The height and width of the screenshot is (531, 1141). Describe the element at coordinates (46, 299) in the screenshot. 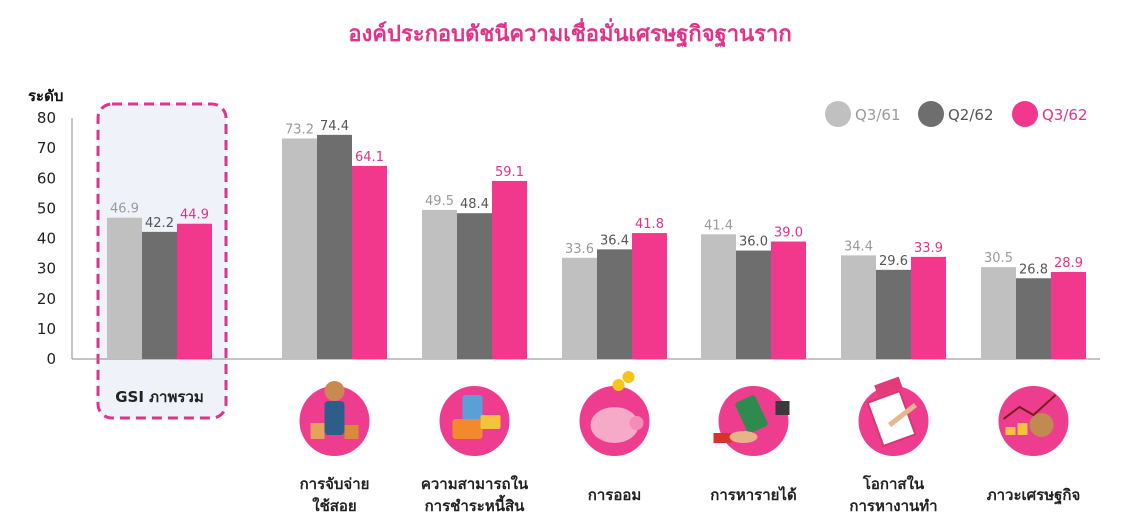

I see `y-tick-label: 20` at that location.